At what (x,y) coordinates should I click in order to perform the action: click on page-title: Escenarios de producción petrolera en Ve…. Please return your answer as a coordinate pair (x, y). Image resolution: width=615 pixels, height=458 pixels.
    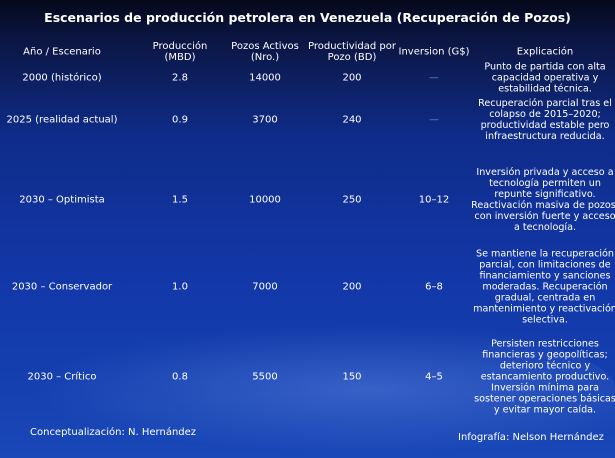
    Looking at the image, I should click on (307, 17).